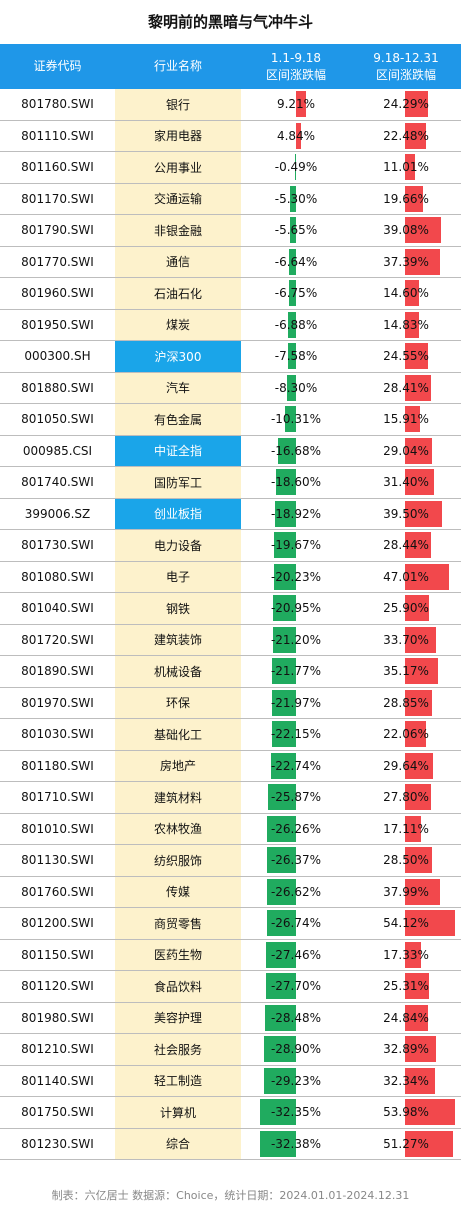  I want to click on industry-name: 美容护理, so click(178, 1017).